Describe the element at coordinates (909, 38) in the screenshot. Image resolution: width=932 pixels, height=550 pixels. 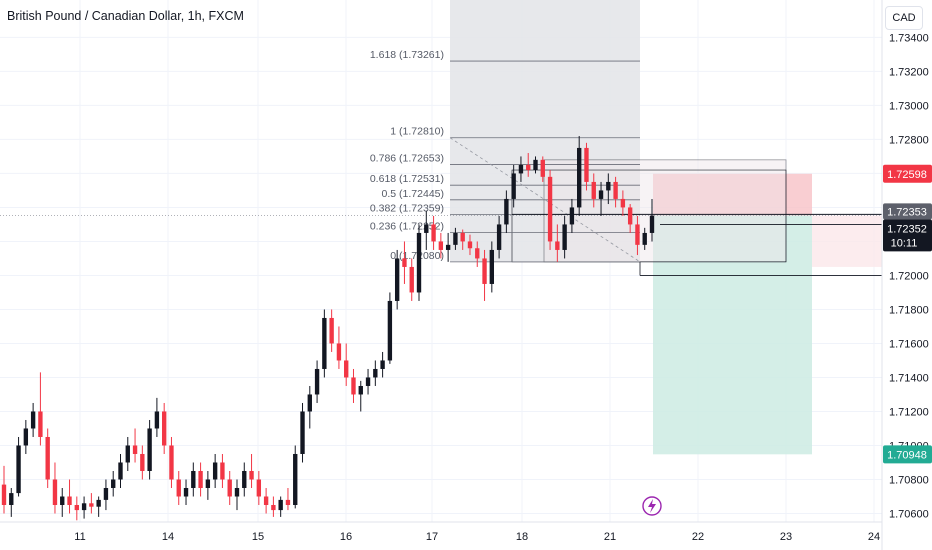
I see `y-tick-label: 1.73400` at that location.